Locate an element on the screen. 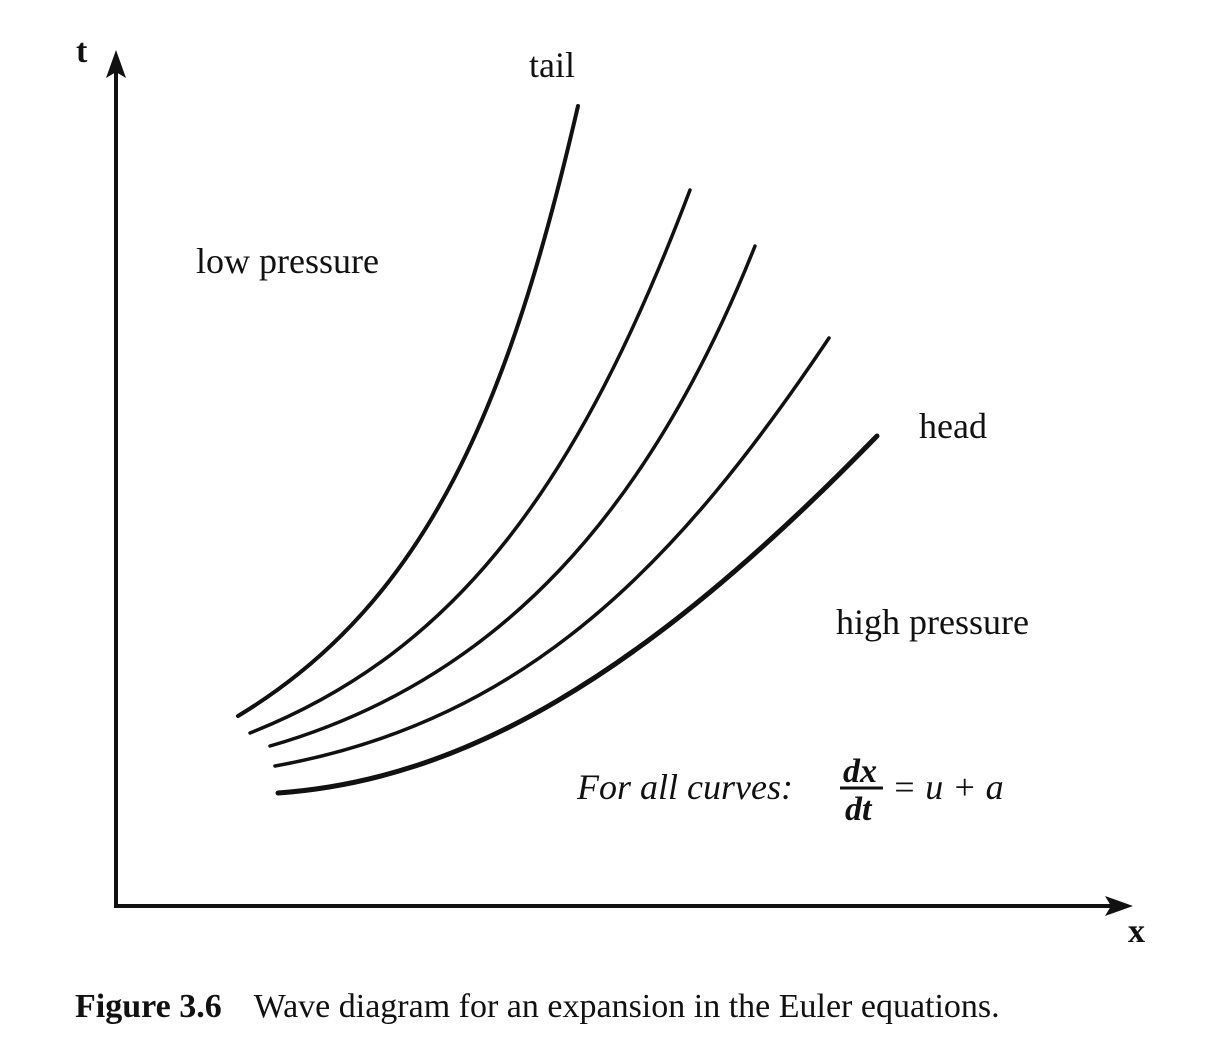  head-label: head is located at coordinates (953, 426).